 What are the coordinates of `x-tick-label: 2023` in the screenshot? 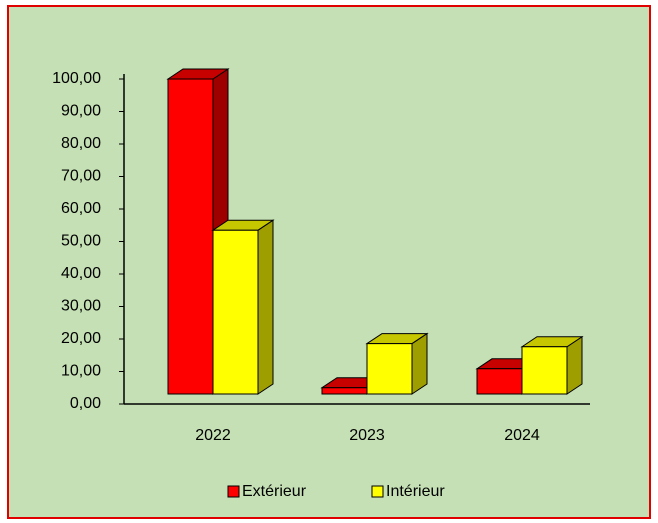 It's located at (367, 435).